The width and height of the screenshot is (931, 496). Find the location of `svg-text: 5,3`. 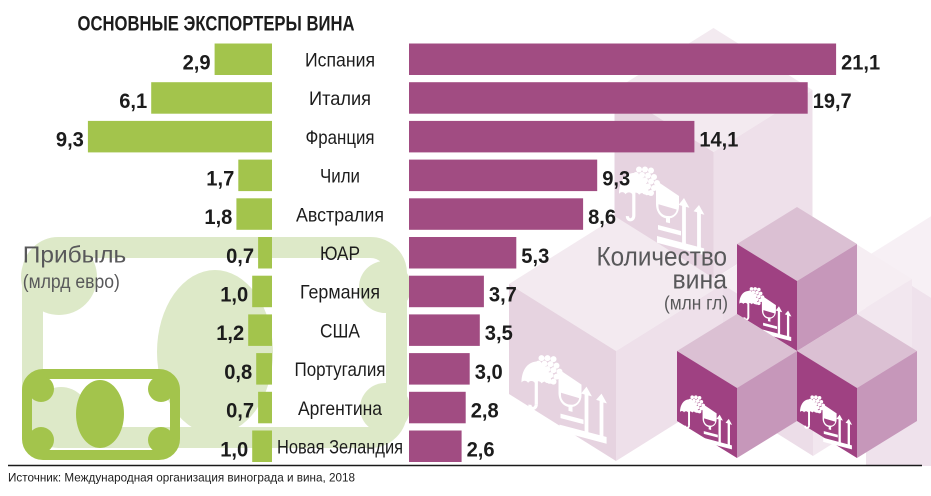

svg-text: 5,3 is located at coordinates (535, 256).